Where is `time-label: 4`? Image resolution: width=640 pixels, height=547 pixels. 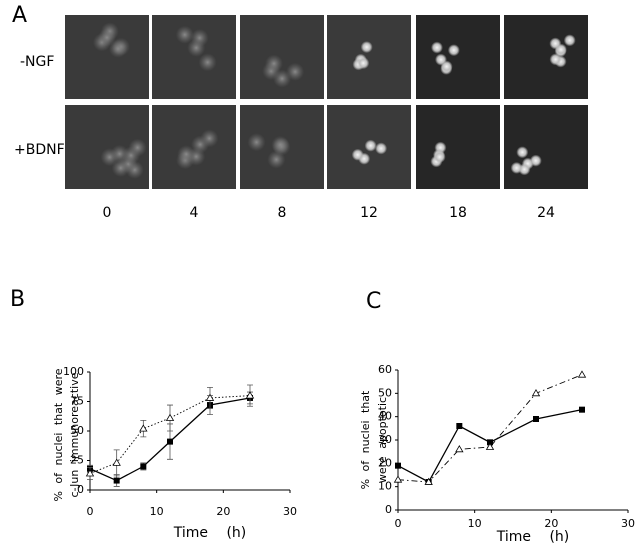 time-label: 4 is located at coordinates (194, 213).